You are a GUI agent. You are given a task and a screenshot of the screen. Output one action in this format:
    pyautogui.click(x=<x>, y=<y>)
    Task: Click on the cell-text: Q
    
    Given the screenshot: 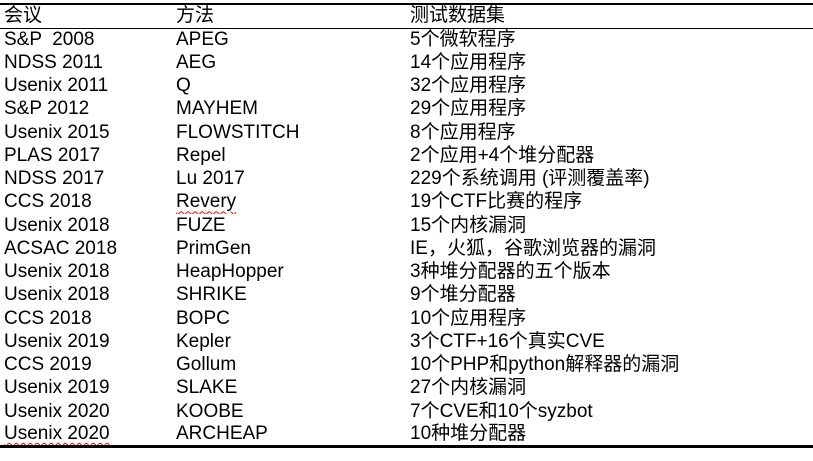 What is the action you would take?
    pyautogui.click(x=183, y=86)
    